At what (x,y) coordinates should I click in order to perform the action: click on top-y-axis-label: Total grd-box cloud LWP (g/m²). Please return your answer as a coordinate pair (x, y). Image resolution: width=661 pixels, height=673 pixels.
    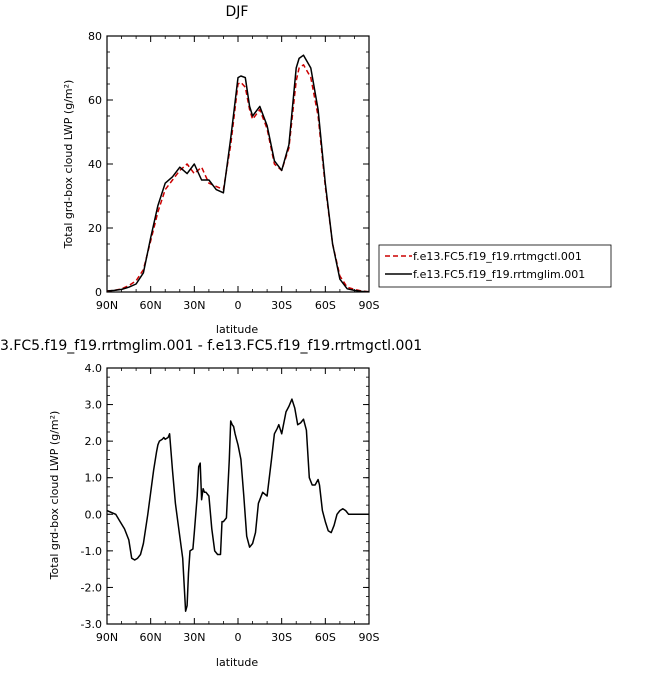
    Looking at the image, I should click on (68, 165).